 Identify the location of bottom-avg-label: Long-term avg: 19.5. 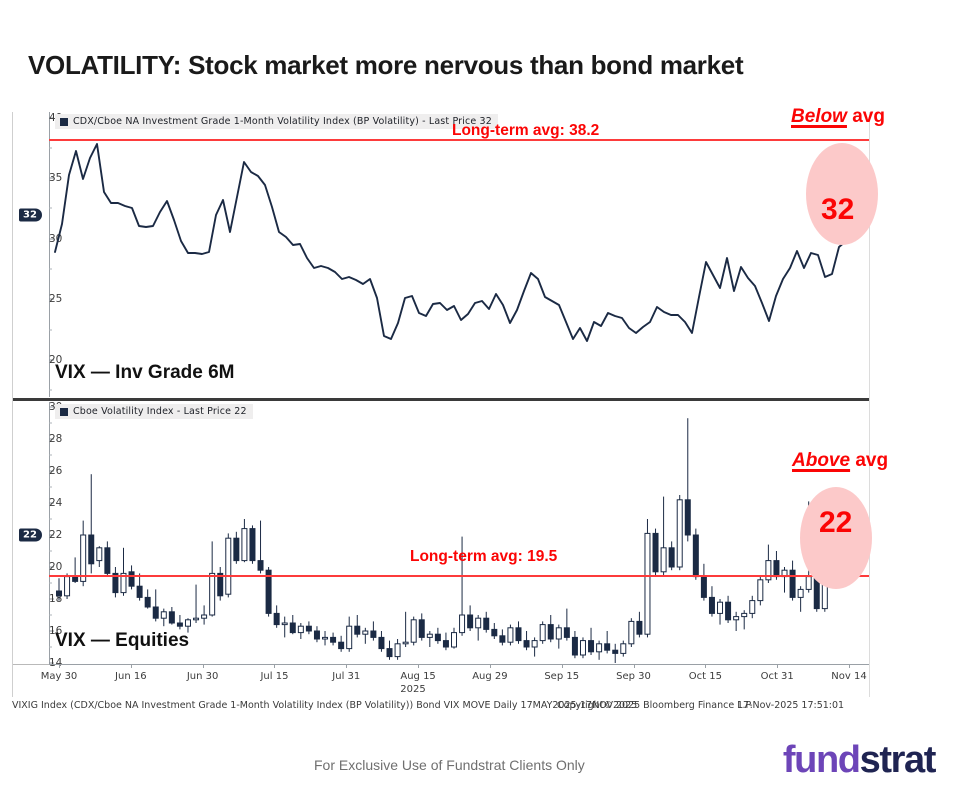
(484, 556).